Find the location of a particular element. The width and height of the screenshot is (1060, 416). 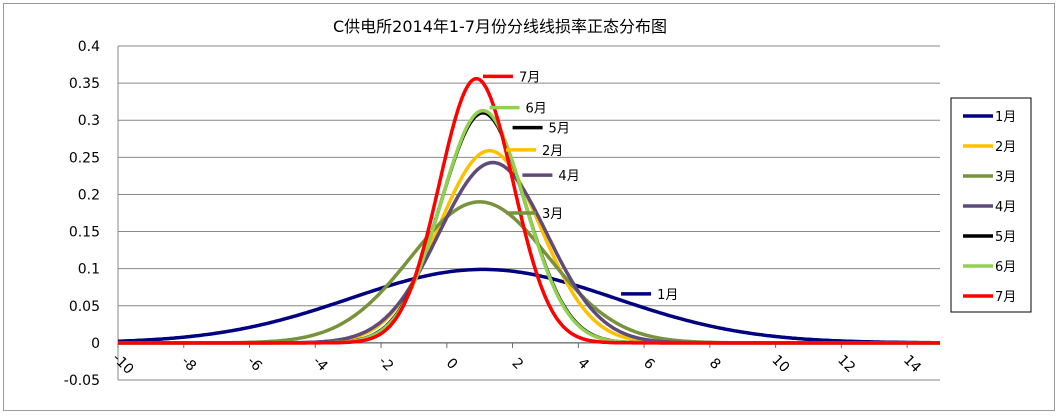

chart-title: C供电所2014年1-7月份分线线损率正态分布图 is located at coordinates (500, 26).